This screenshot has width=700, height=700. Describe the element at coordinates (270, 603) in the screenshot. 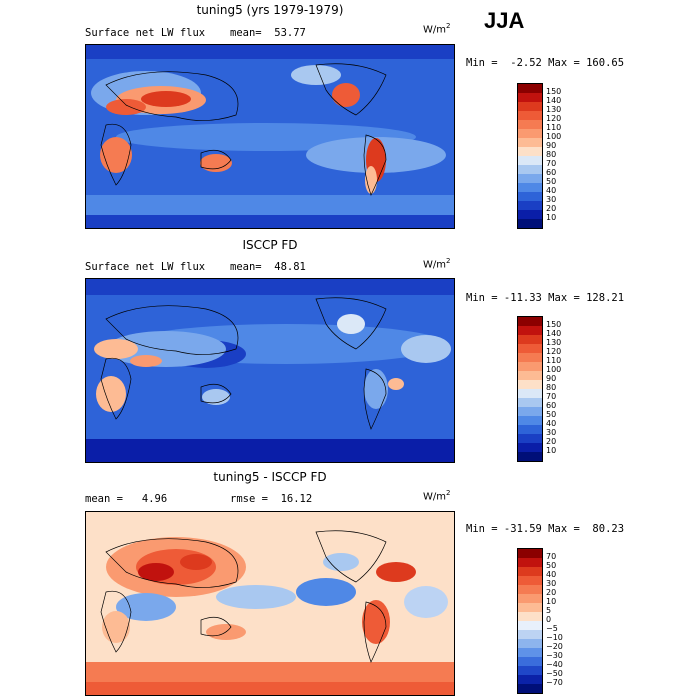

I see `panel-3-map` at that location.